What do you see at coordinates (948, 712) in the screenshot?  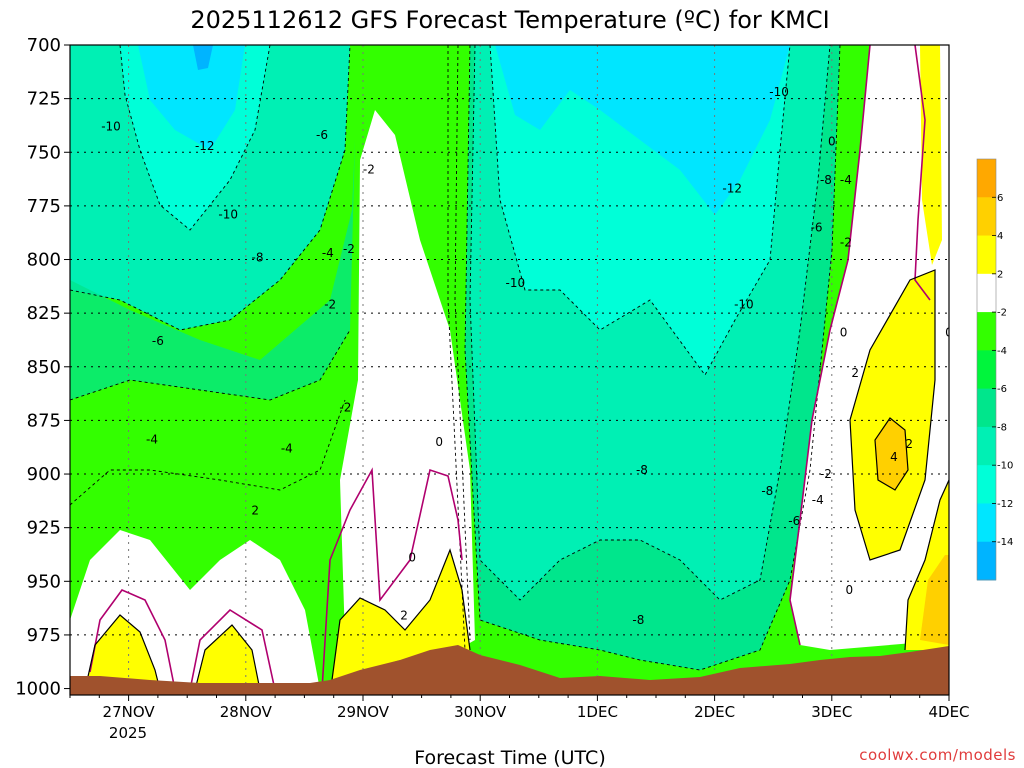 I see `x-tick-label: 4DEC` at bounding box center [948, 712].